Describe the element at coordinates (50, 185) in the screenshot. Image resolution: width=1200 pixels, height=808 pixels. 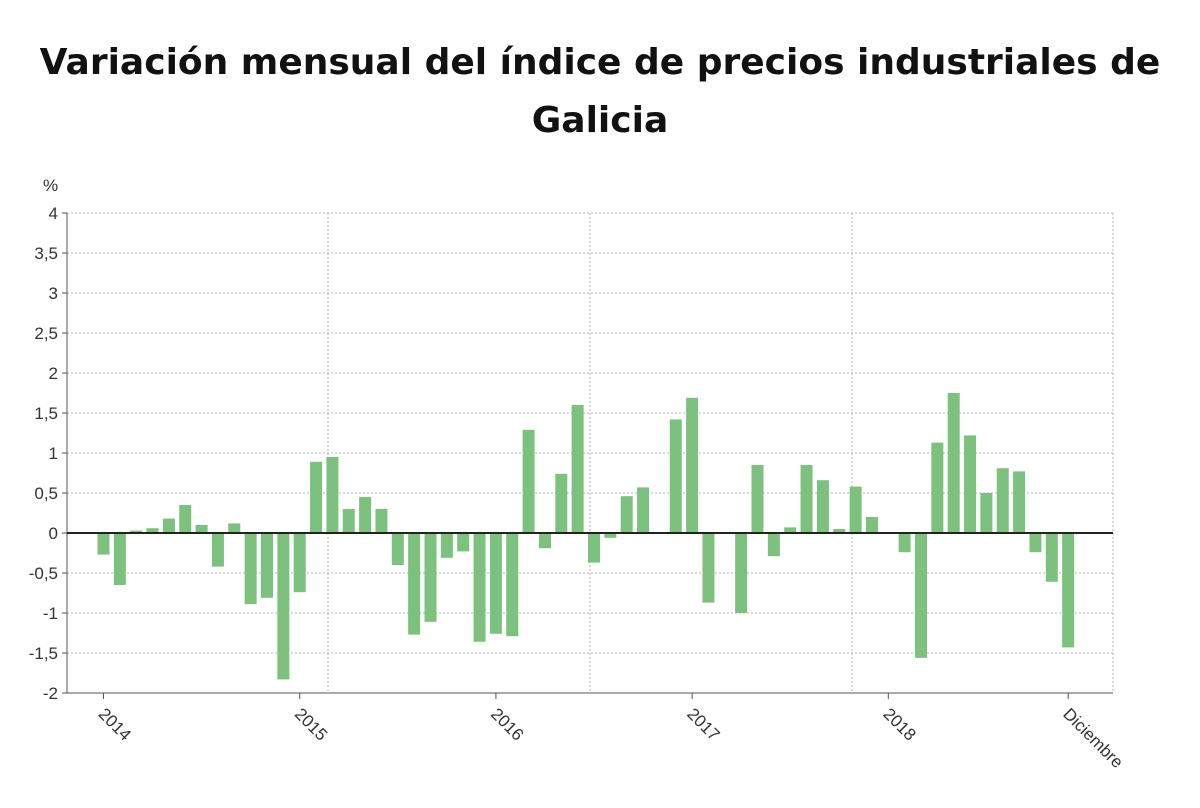
I see `y-axis-unit: %` at that location.